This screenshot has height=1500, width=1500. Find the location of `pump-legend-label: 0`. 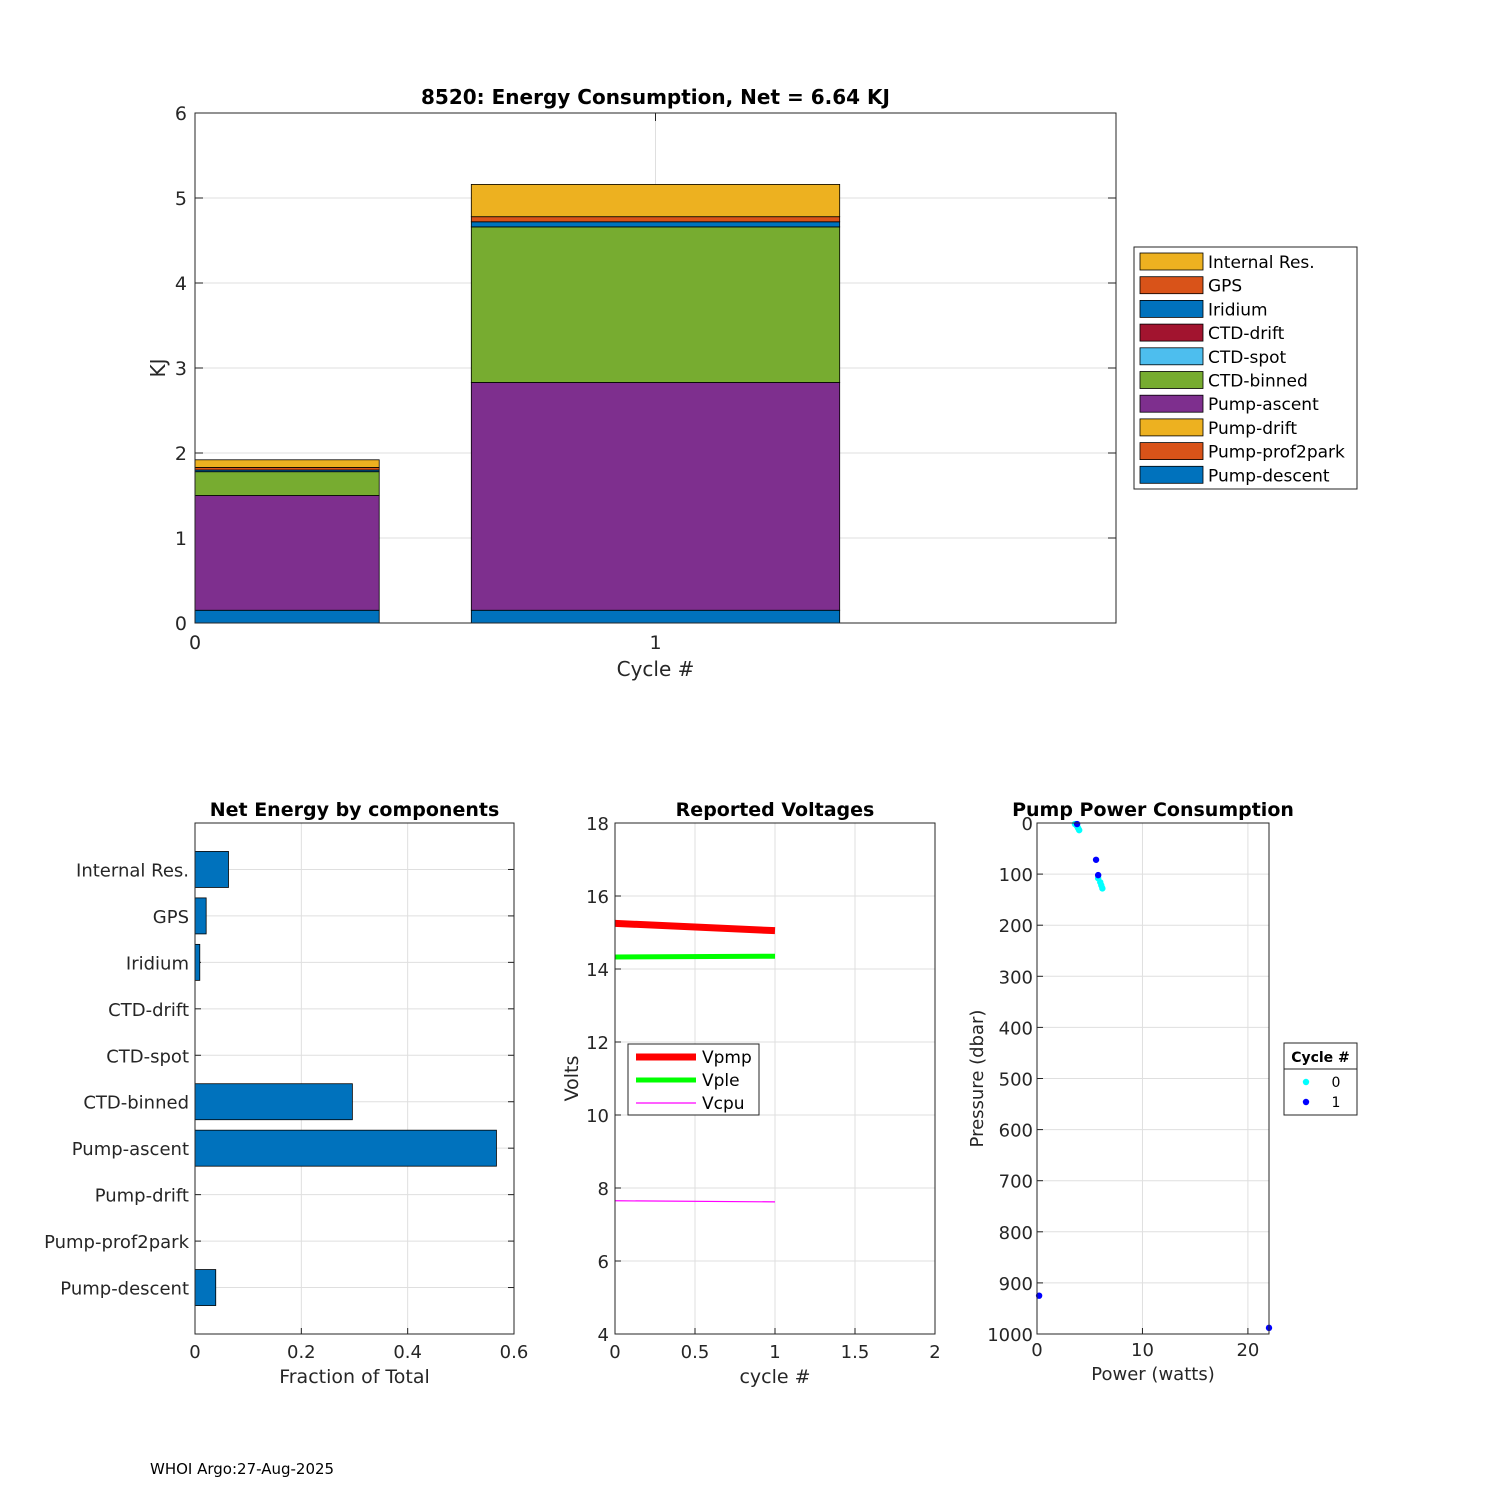

pump-legend-label: 0 is located at coordinates (1336, 1083).